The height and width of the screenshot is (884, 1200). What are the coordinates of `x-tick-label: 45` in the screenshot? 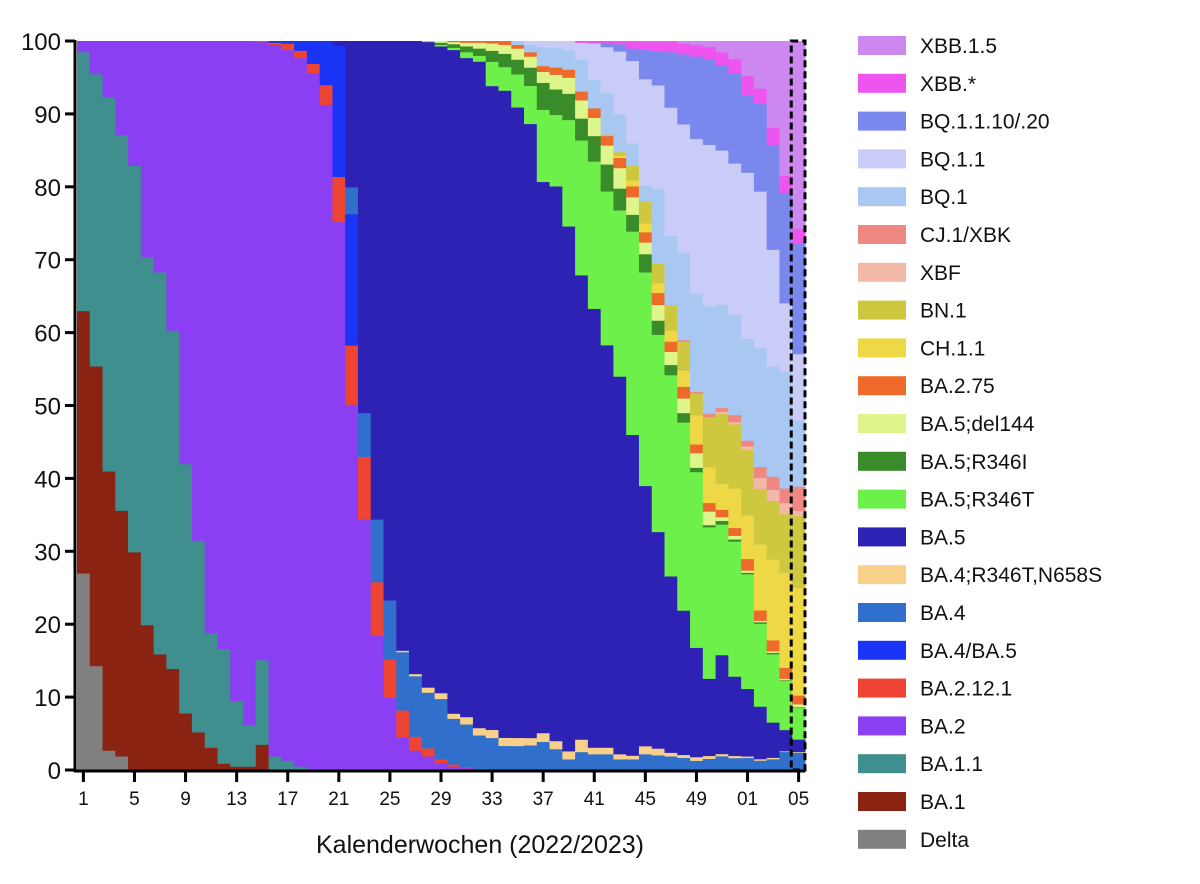 It's located at (645, 799).